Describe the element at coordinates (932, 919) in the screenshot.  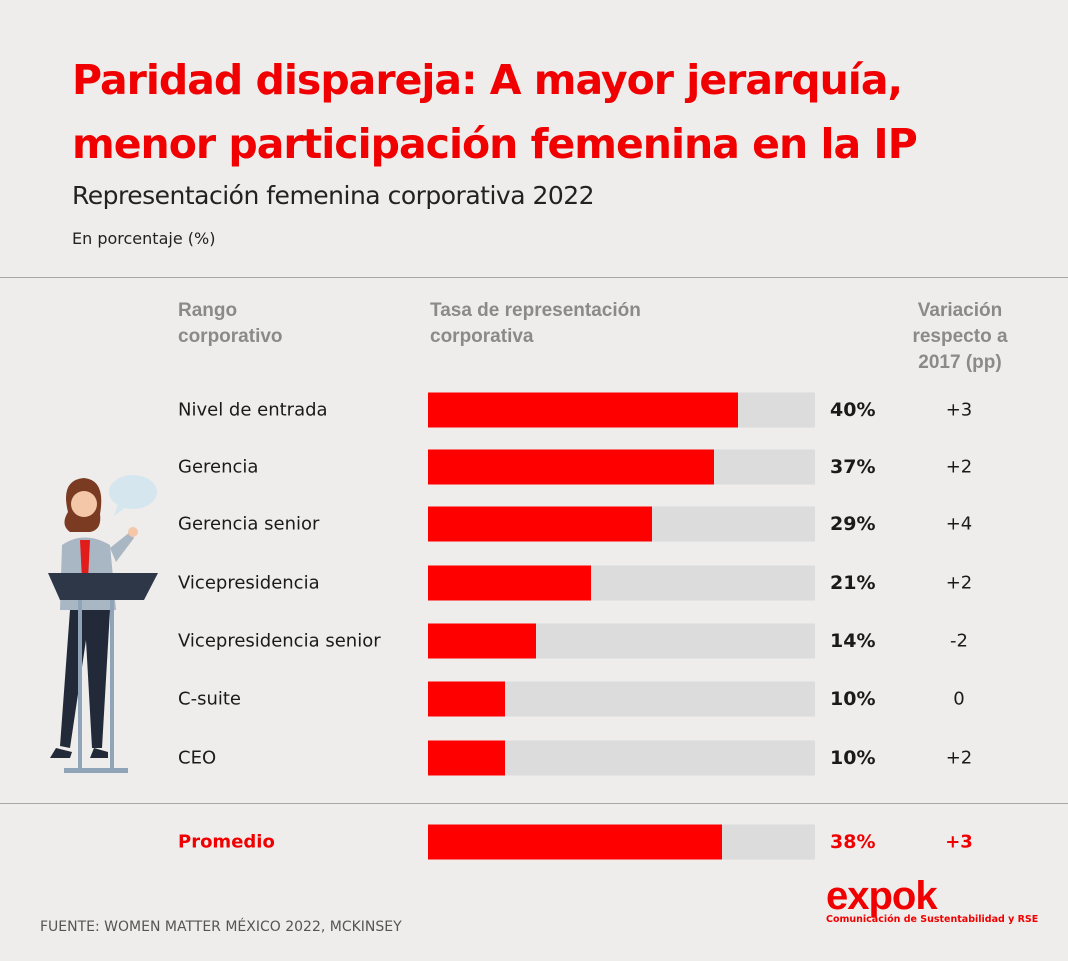
I see `logo-tagline: Comunicación de Sustentabilidad y RSE` at that location.